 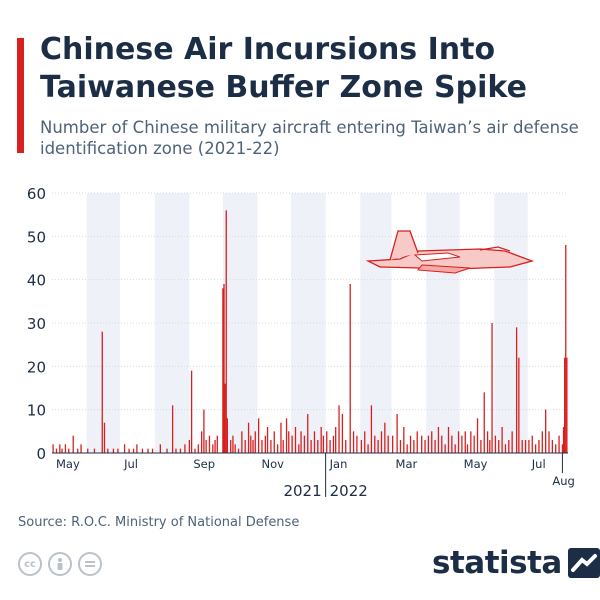 I want to click on attribution-icon, so click(x=60, y=564).